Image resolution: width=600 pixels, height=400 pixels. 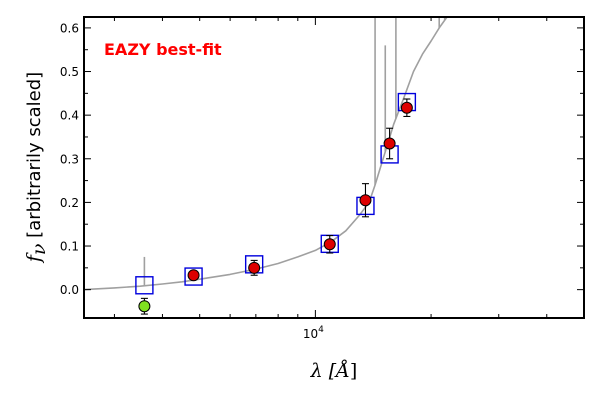 What do you see at coordinates (323, 371) in the screenshot?
I see `x-axis-label-prefix: λ [` at bounding box center [323, 371].